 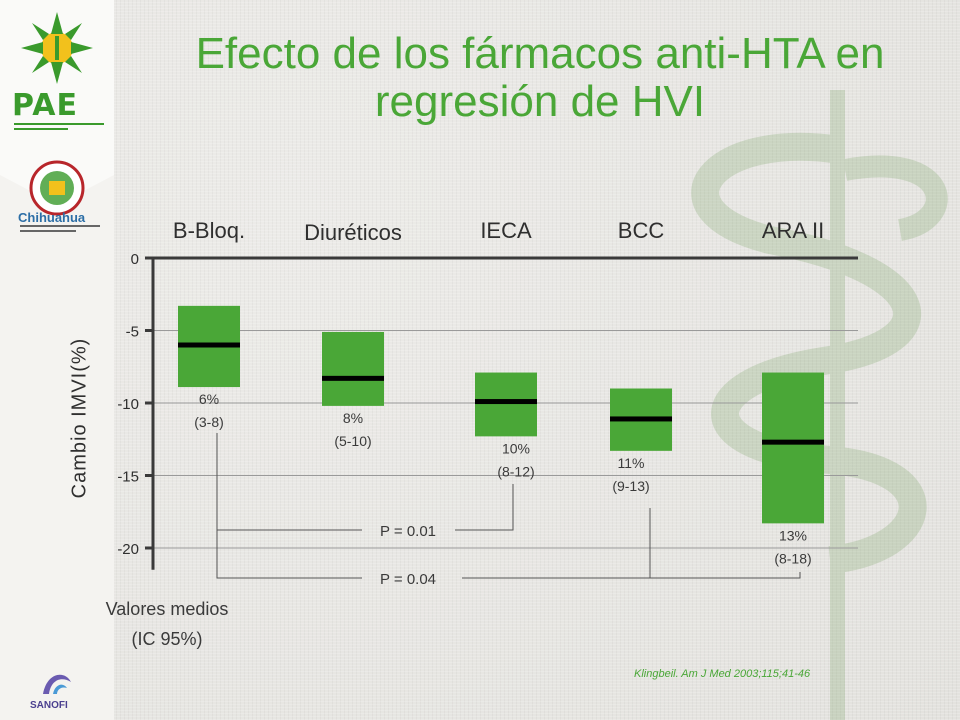 What do you see at coordinates (128, 477) in the screenshot?
I see `y-tick-label: -15` at bounding box center [128, 477].